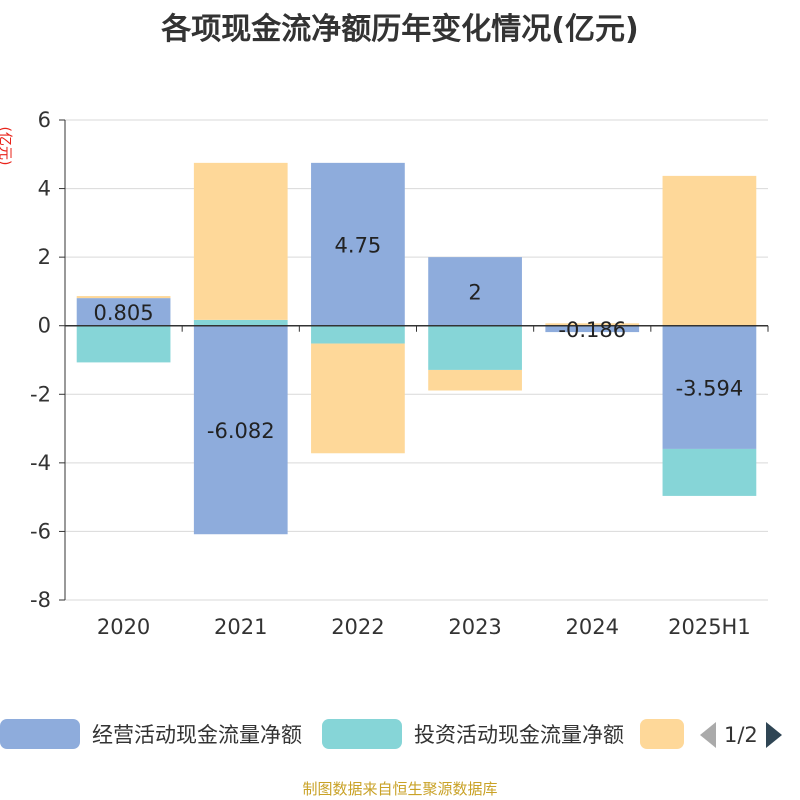 The image size is (800, 800). What do you see at coordinates (709, 472) in the screenshot?
I see `bar-series1-2025H1` at bounding box center [709, 472].